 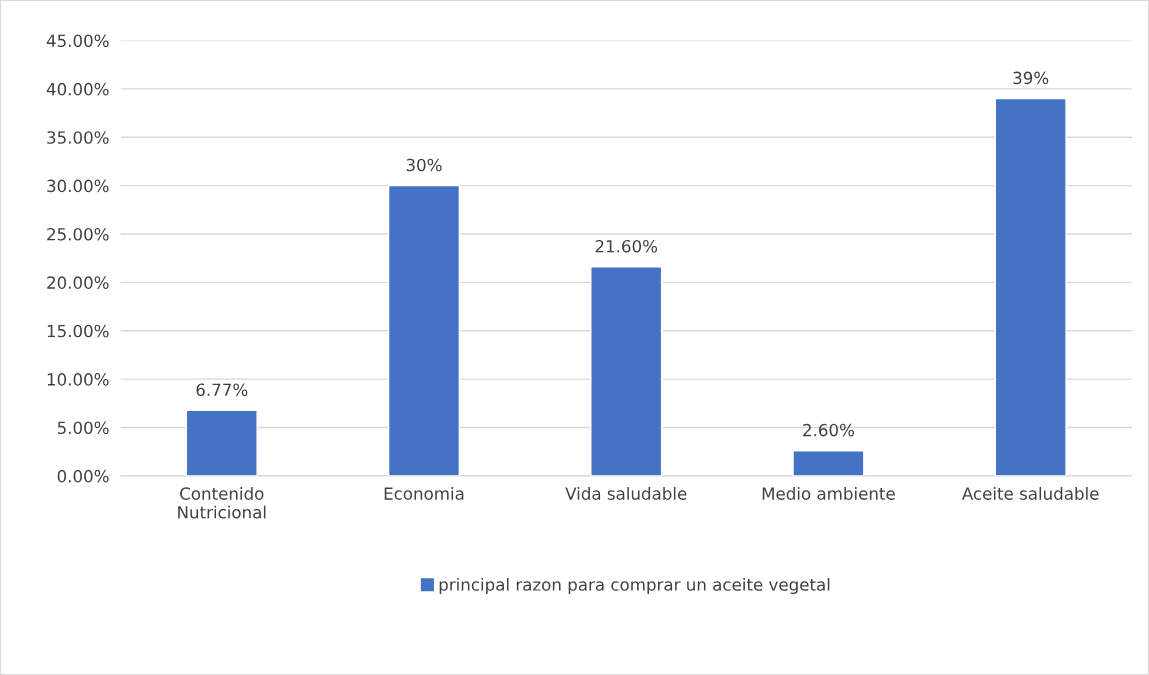 What do you see at coordinates (1030, 493) in the screenshot?
I see `x-tick-label: Aceite saludable` at bounding box center [1030, 493].